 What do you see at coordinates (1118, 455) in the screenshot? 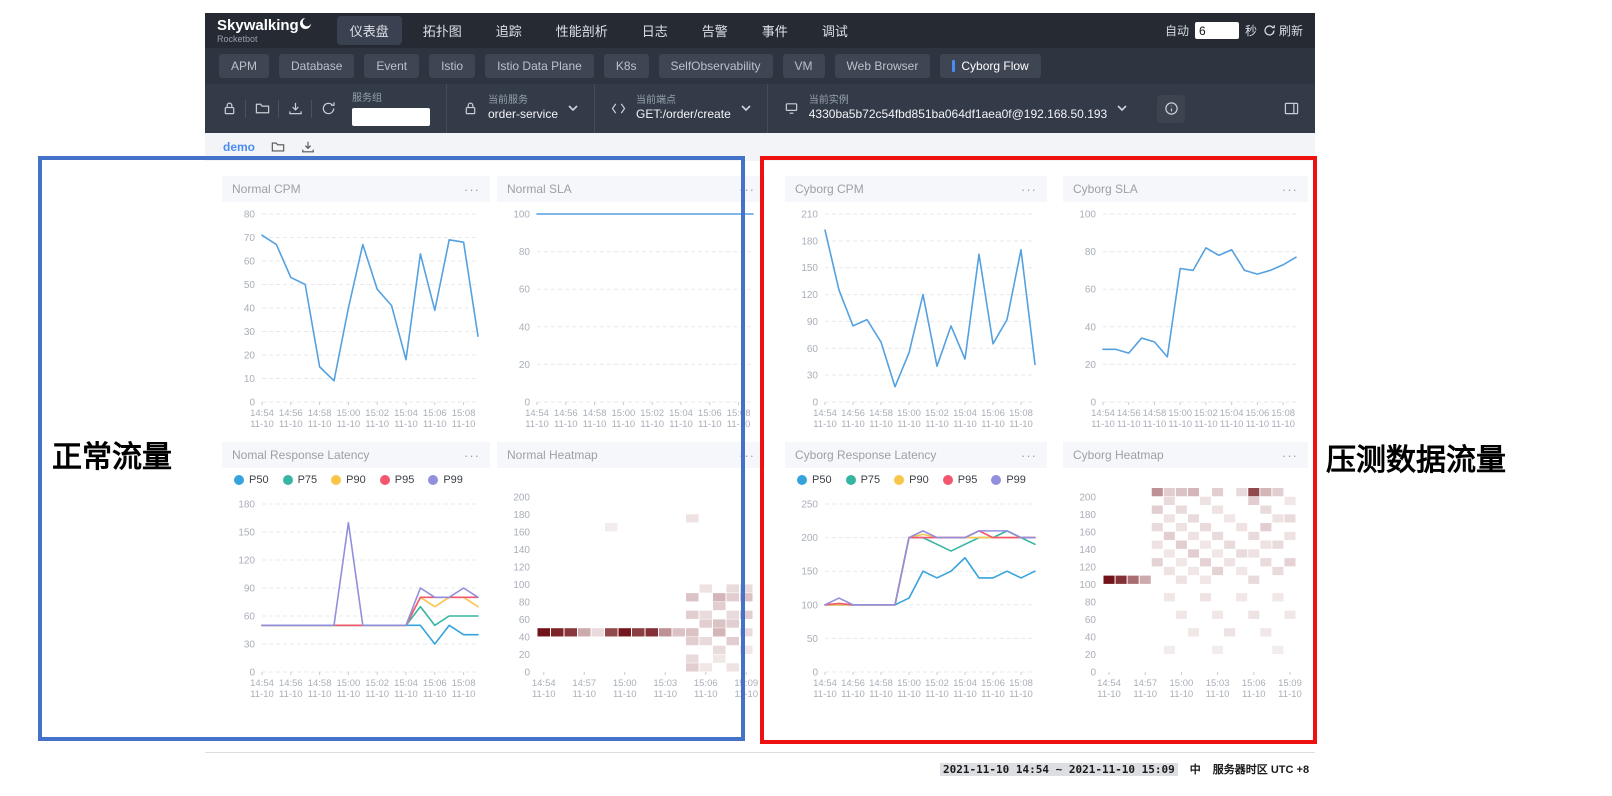
I see `panel-title: Cyborg Heatmap` at bounding box center [1118, 455].